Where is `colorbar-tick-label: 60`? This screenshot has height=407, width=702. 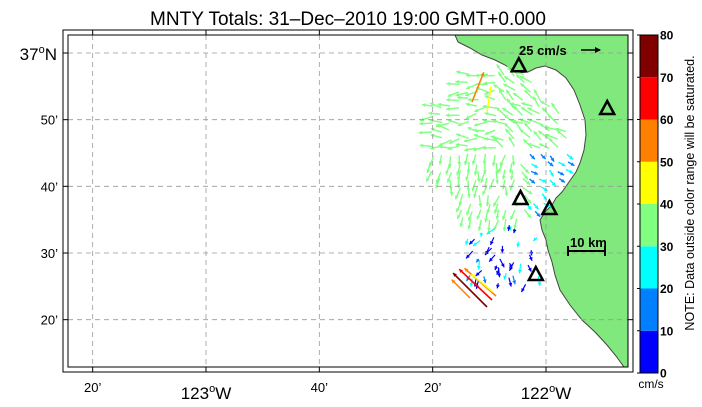
colorbar-tick-label: 60 is located at coordinates (667, 120).